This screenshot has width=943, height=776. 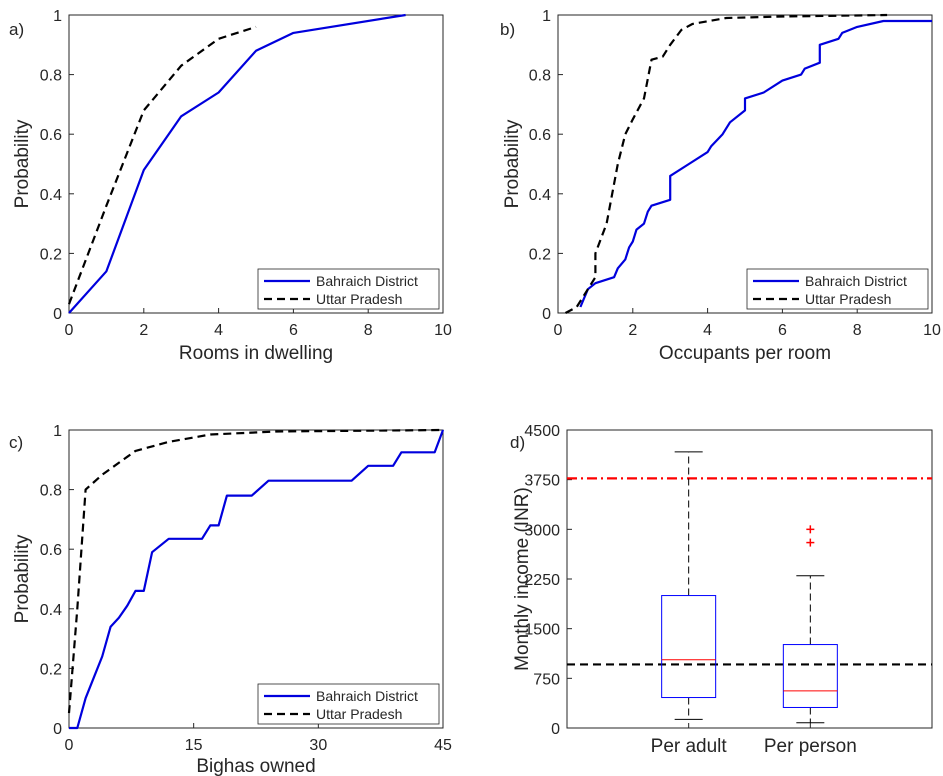 What do you see at coordinates (517, 442) in the screenshot?
I see `panel-label: d)` at bounding box center [517, 442].